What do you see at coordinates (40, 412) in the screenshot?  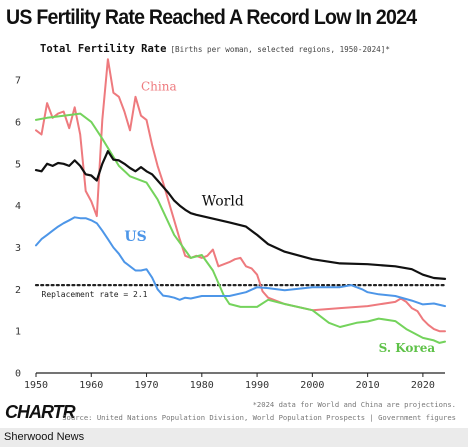 I see `chartr-logo: CHARTR` at bounding box center [40, 412].